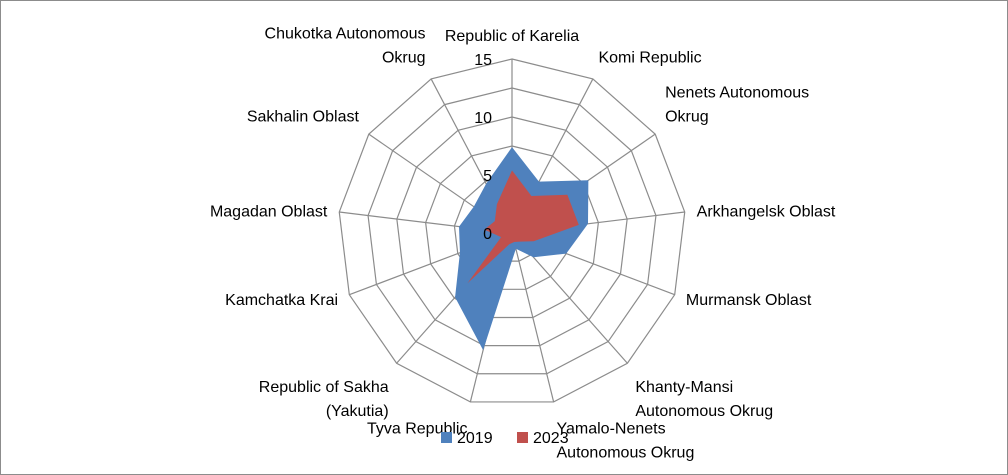  What do you see at coordinates (487, 176) in the screenshot?
I see `radial-tick-label: 5` at bounding box center [487, 176].